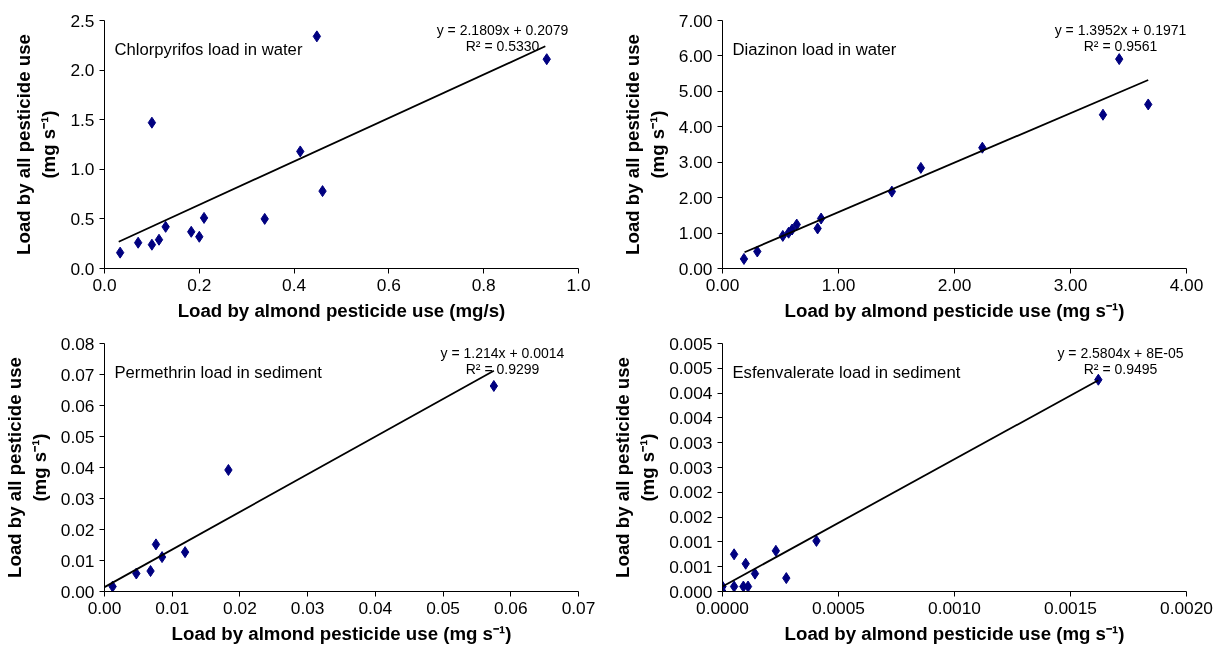 The image size is (1224, 651). What do you see at coordinates (814, 49) in the screenshot?
I see `text: Diazinon load in water` at bounding box center [814, 49].